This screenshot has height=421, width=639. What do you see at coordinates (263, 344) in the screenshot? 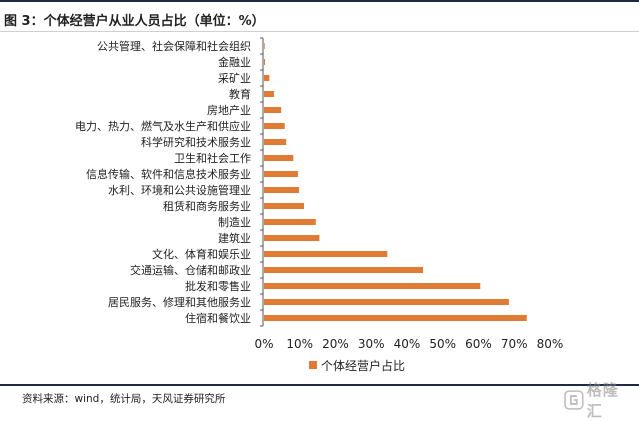
I see `x-tick-label: 0%` at bounding box center [263, 344].